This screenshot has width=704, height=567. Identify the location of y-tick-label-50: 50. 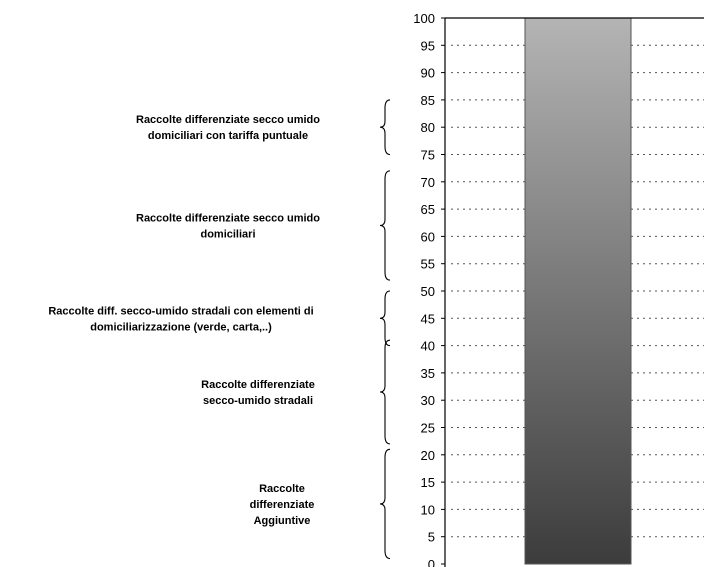
(428, 291).